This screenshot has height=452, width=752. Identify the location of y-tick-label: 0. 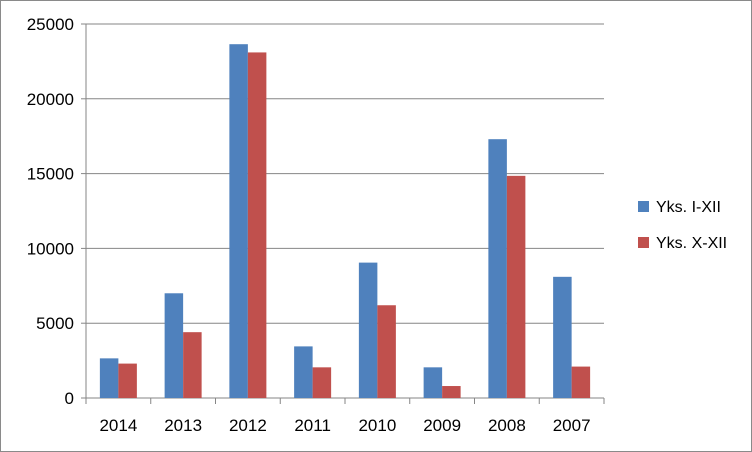
(69, 398).